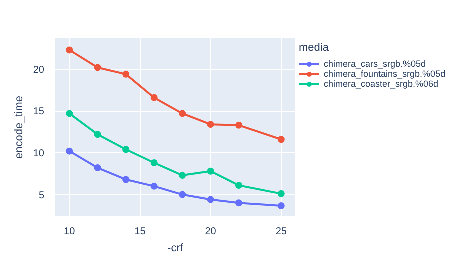 The height and width of the screenshot is (270, 474). Describe the element at coordinates (41, 196) in the screenshot. I see `y-tick-label: 5` at that location.